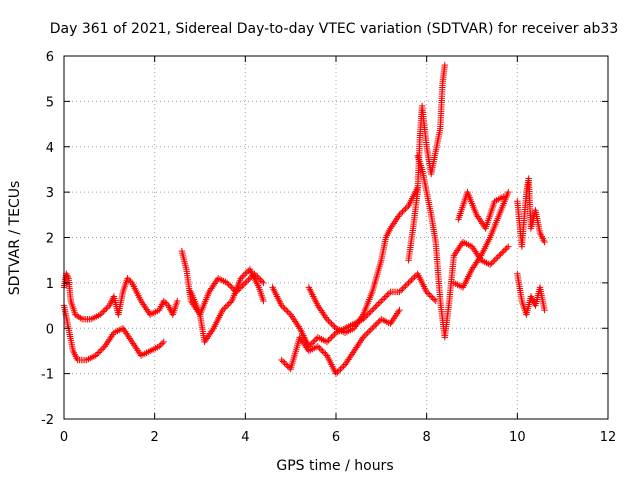 The width and height of the screenshot is (640, 480). I want to click on y-tick-label: -2, so click(47, 420).